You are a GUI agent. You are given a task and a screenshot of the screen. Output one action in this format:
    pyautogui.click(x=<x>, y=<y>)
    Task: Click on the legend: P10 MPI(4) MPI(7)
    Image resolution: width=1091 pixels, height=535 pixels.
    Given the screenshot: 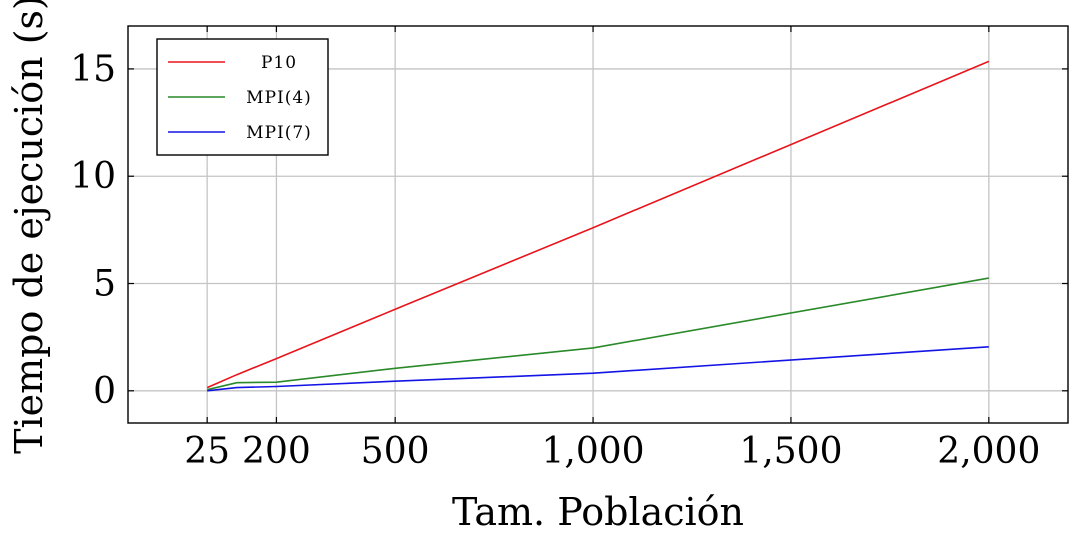 What is the action you would take?
    pyautogui.click(x=242, y=97)
    